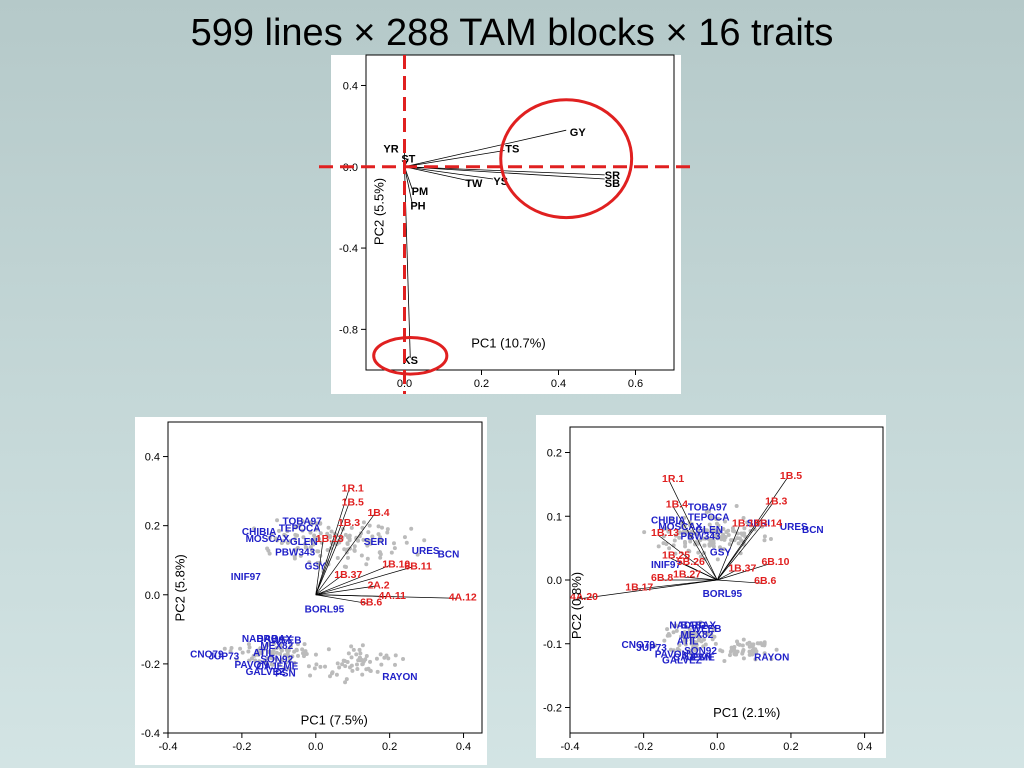 Image resolution: width=1024 pixels, height=768 pixels. I want to click on cultivar-label: GSY, so click(315, 566).